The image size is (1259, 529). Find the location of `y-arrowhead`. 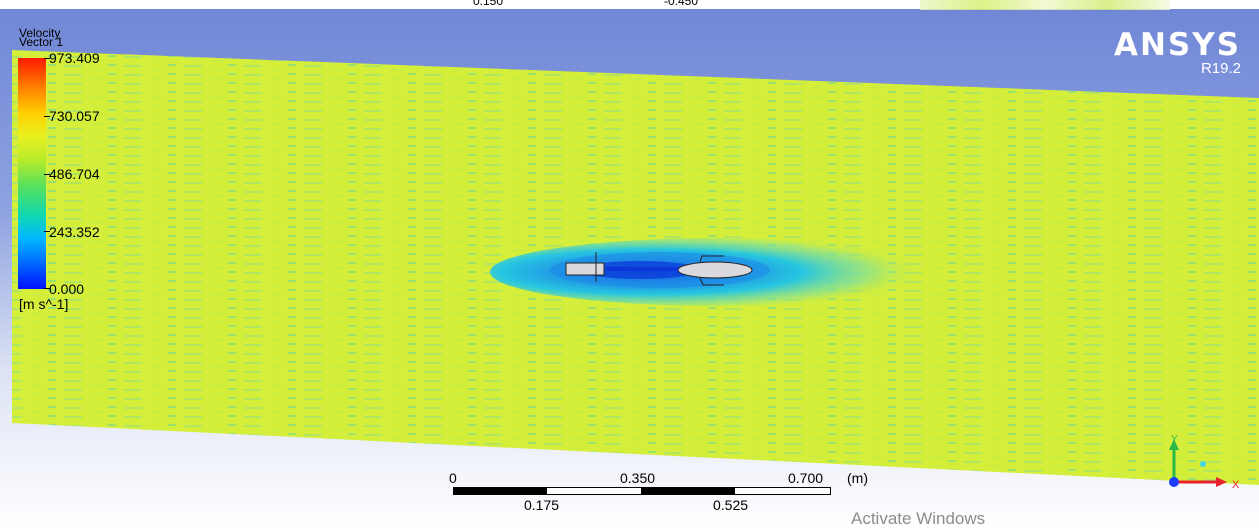

y-arrowhead is located at coordinates (1174, 444).